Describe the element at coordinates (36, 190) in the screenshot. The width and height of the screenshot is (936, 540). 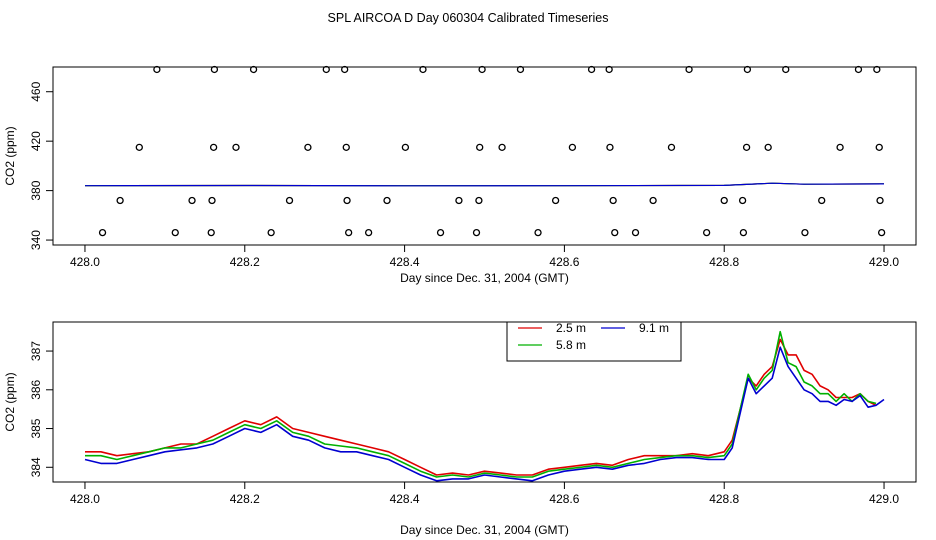
I see `y-tick-label: 380` at that location.